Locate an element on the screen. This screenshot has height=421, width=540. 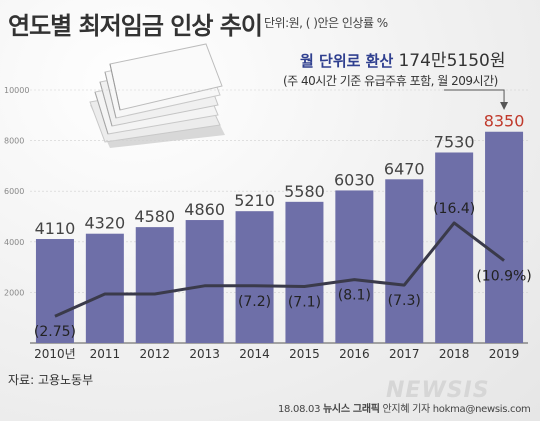
rate-label: (7.2) is located at coordinates (254, 302).